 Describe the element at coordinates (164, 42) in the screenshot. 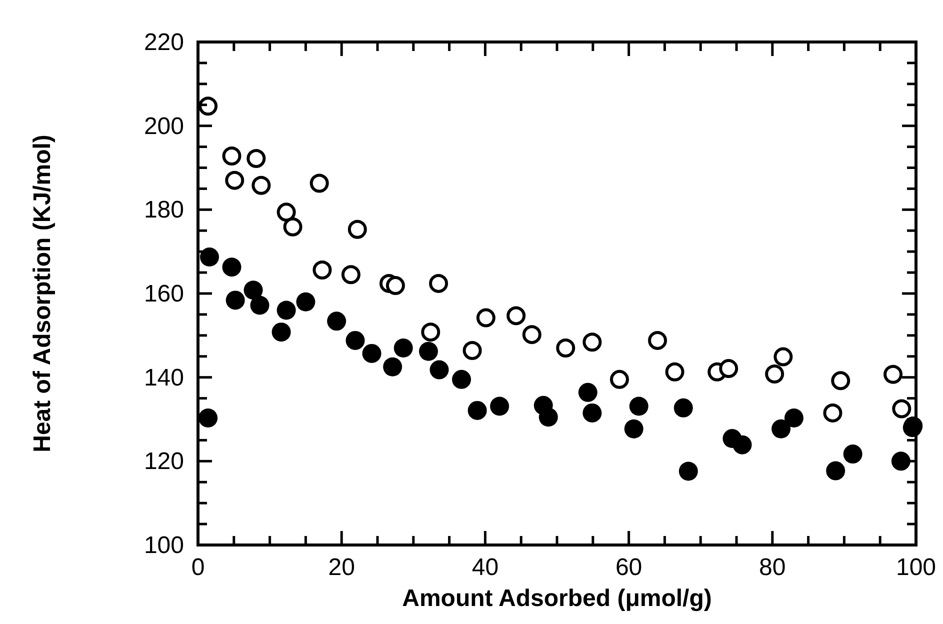

I see `y-tick-label: 220` at that location.